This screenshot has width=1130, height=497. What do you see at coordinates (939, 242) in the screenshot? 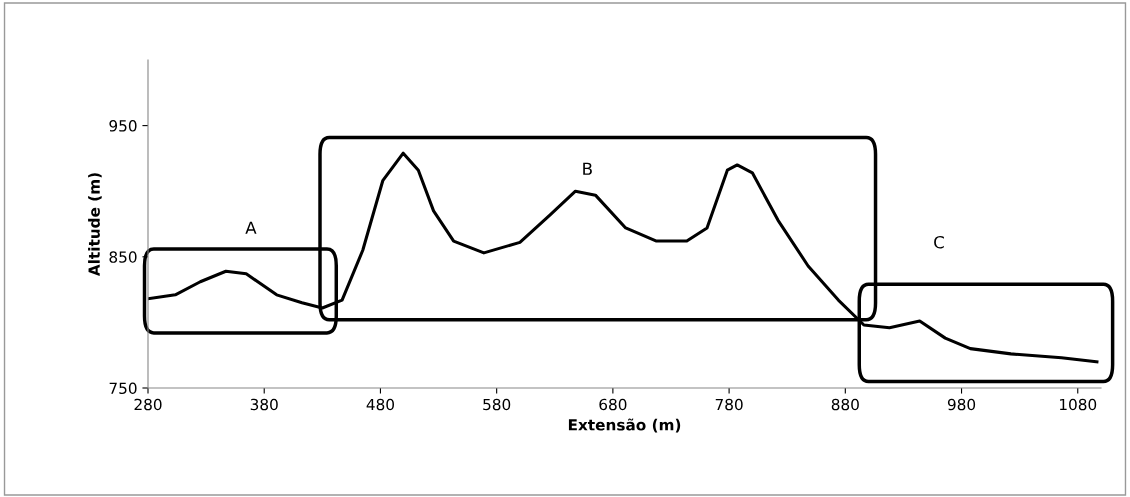
I see `annotation: C` at bounding box center [939, 242].